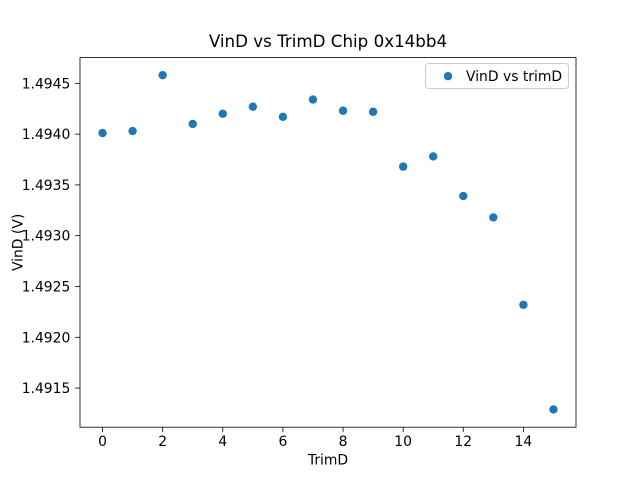  What do you see at coordinates (46, 287) in the screenshot?
I see `y-tick-label: 1.4925` at bounding box center [46, 287].